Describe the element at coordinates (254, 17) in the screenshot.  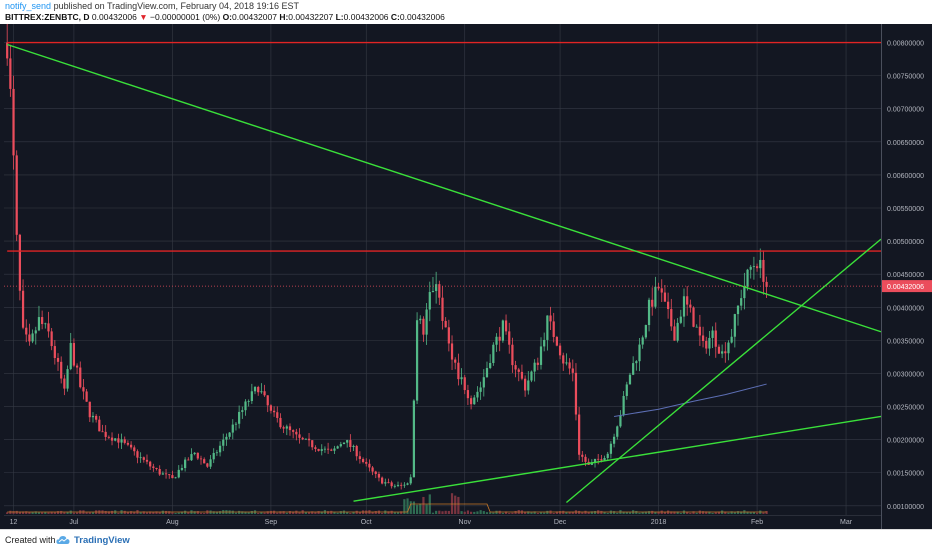
I see `open-value: 0.00432007` at that location.